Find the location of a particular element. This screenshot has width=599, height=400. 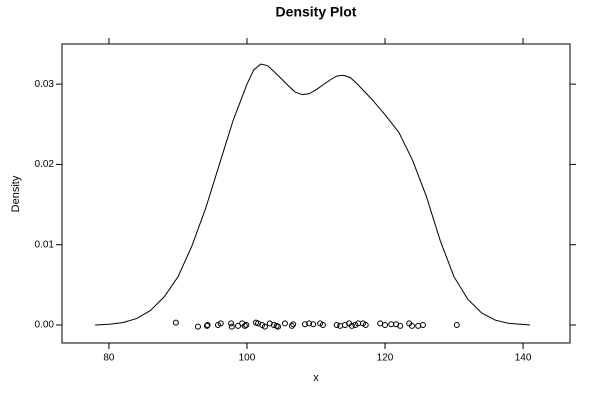

x-tick-label: 80 is located at coordinates (109, 358).